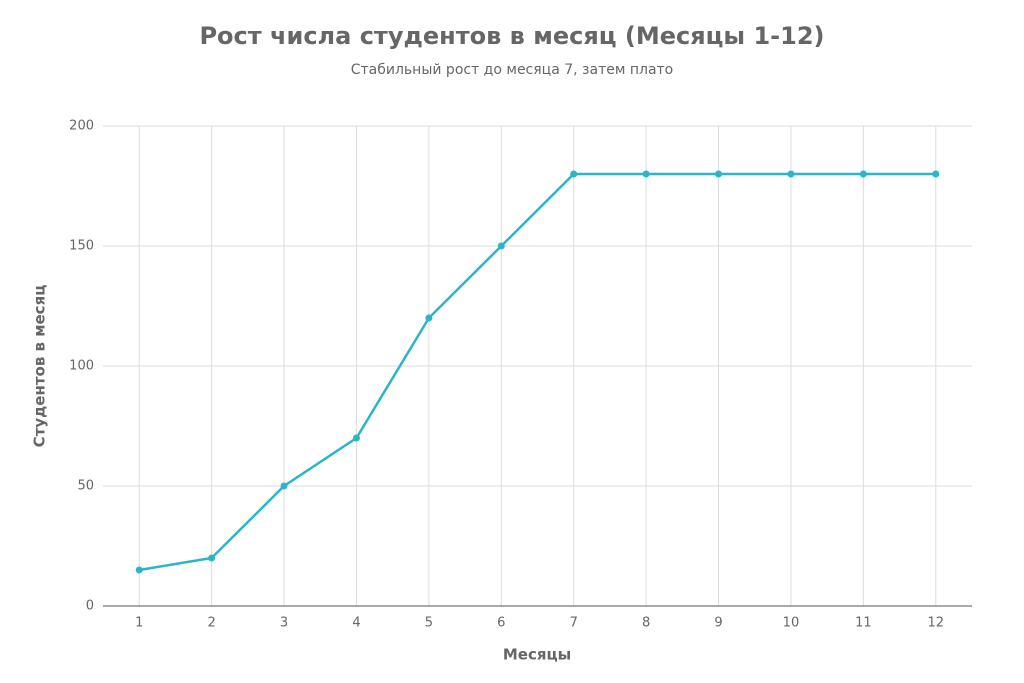 The height and width of the screenshot is (683, 1024). Describe the element at coordinates (85, 486) in the screenshot. I see `y-tick-label: 50` at that location.